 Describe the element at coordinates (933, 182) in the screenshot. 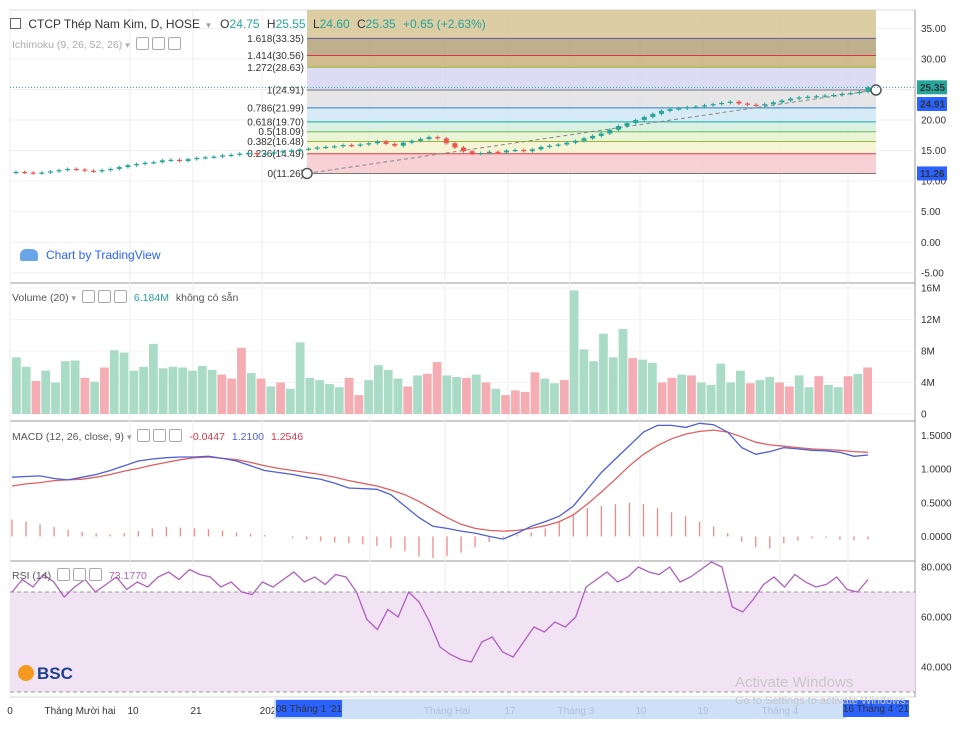

I see `price-axis-tick: 10.00` at that location.